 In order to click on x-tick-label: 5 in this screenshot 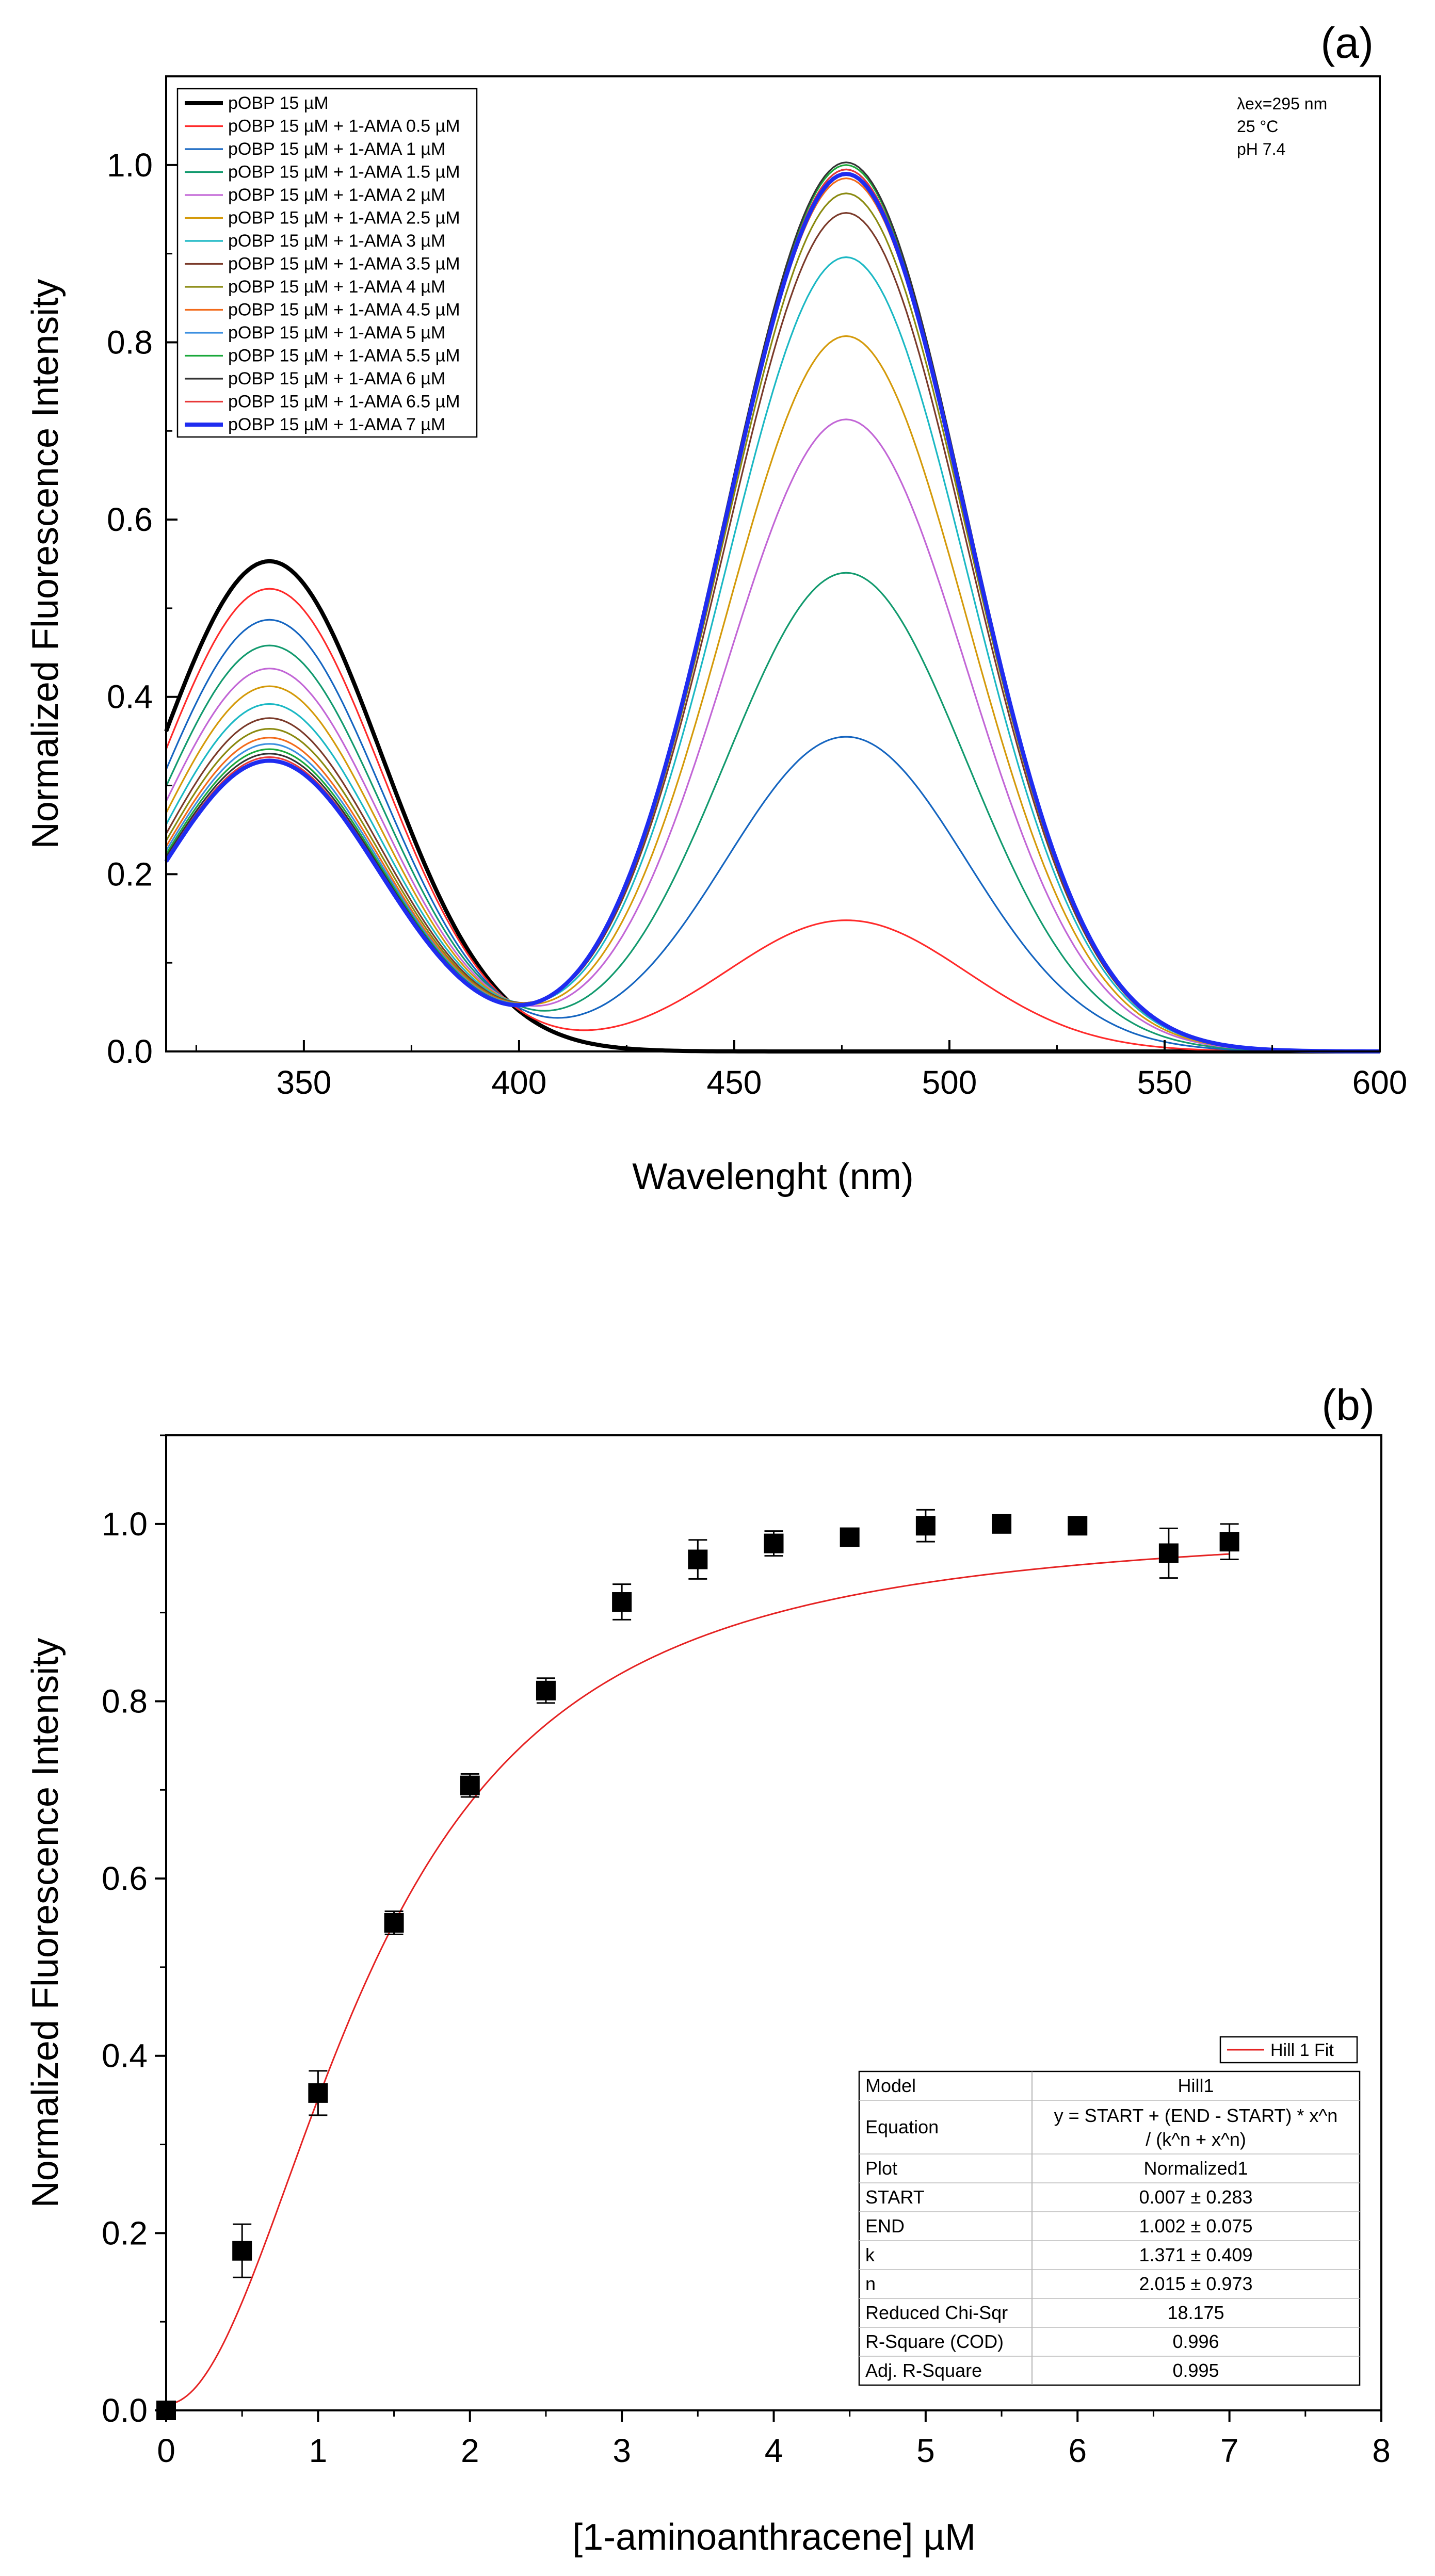, I will do `click(925, 2450)`.